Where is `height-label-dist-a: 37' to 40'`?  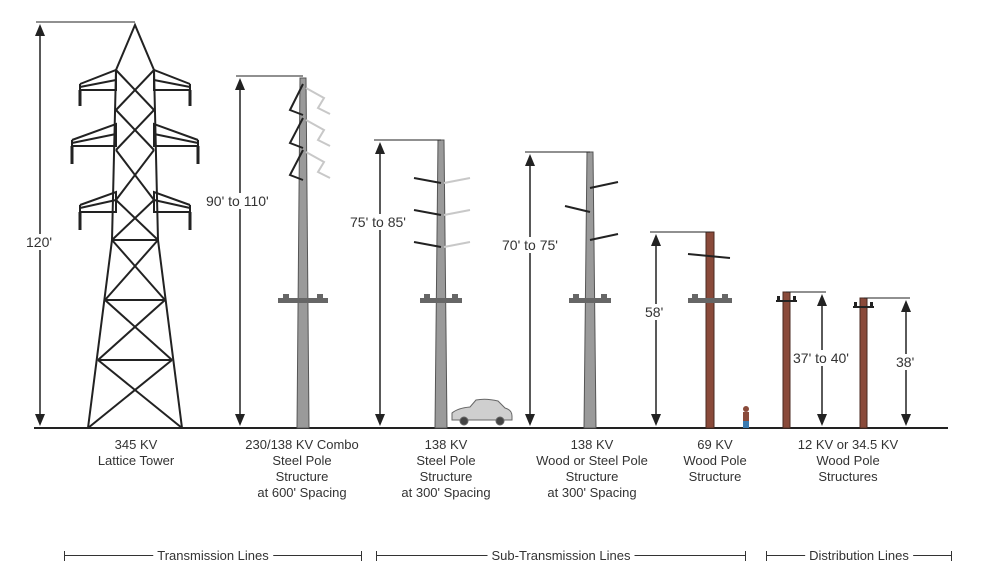 height-label-dist-a: 37' to 40' is located at coordinates (821, 358).